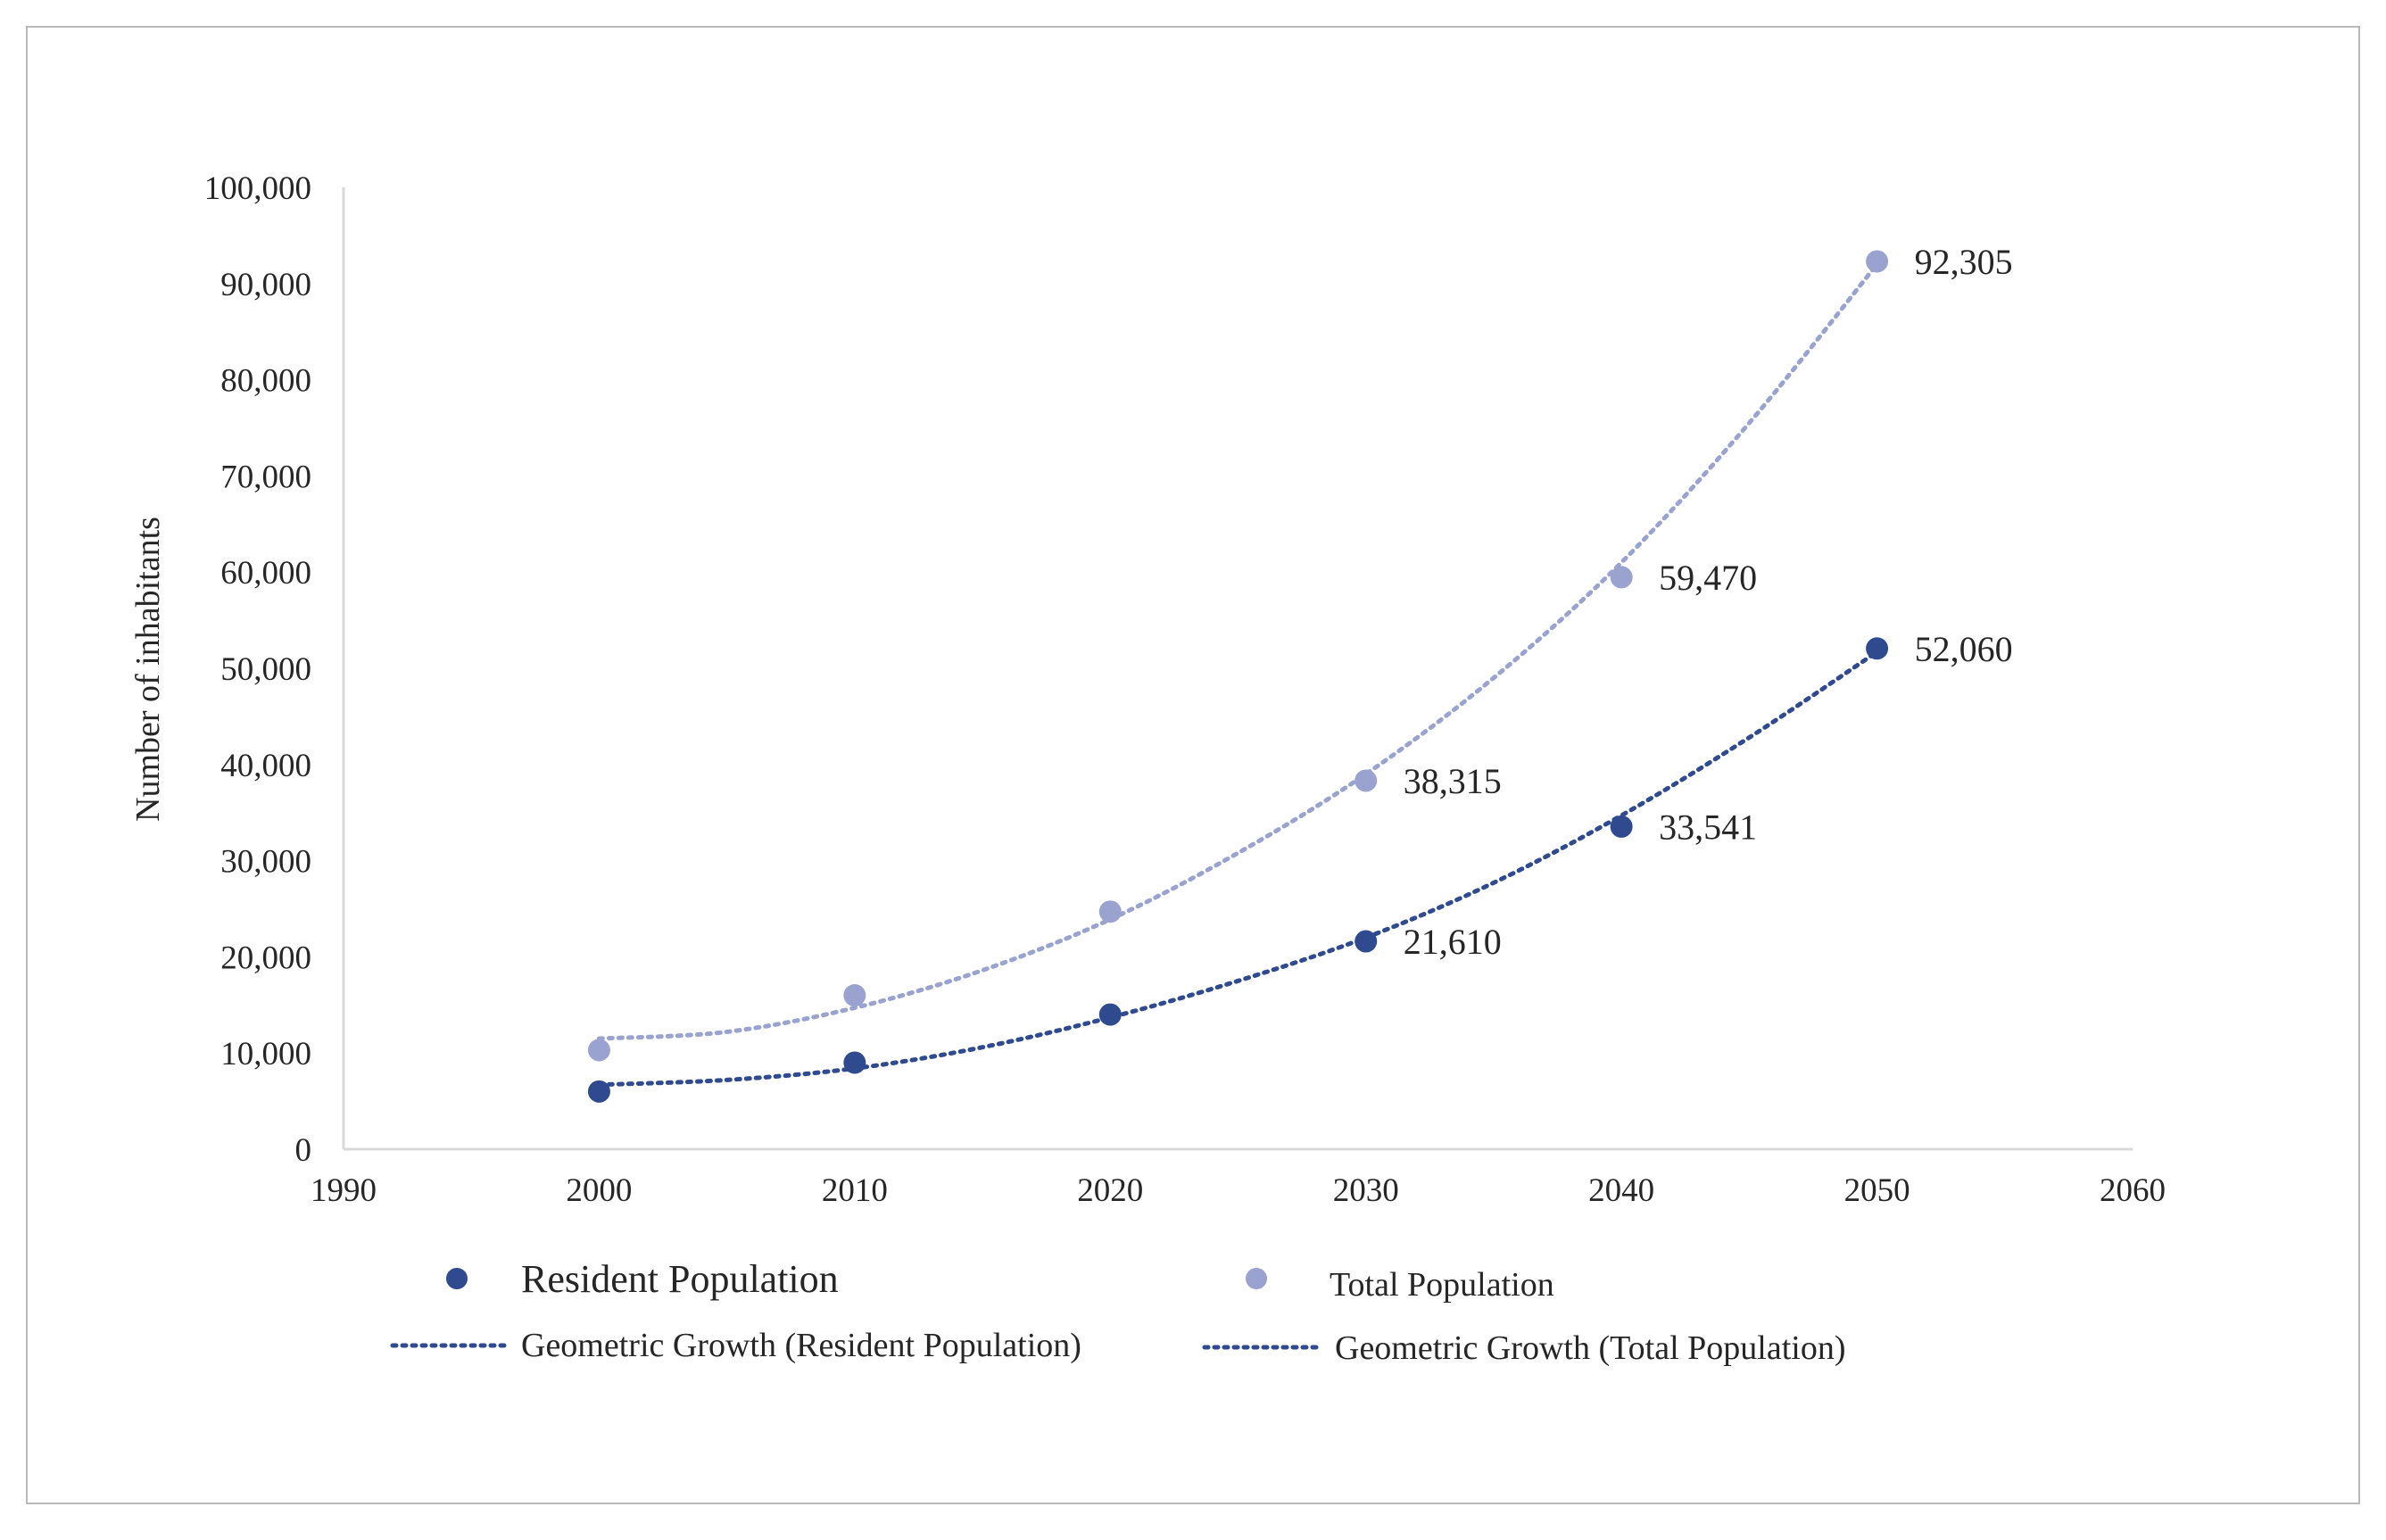 Image resolution: width=2386 pixels, height=1540 pixels. Describe the element at coordinates (265, 669) in the screenshot. I see `y-tick-label-50000: 50,000` at that location.